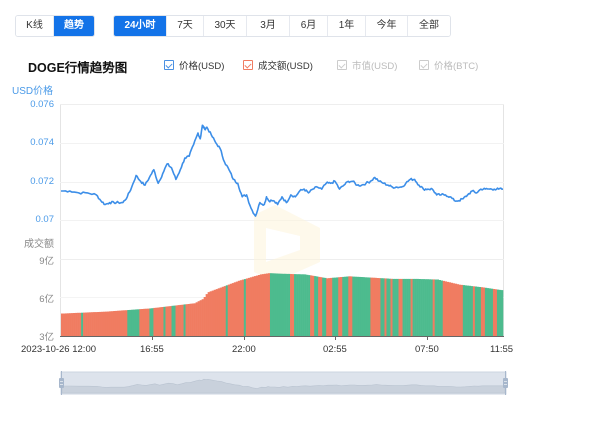 The image size is (600, 433). Describe the element at coordinates (502, 349) in the screenshot. I see `x-tick: 11:55` at that location.